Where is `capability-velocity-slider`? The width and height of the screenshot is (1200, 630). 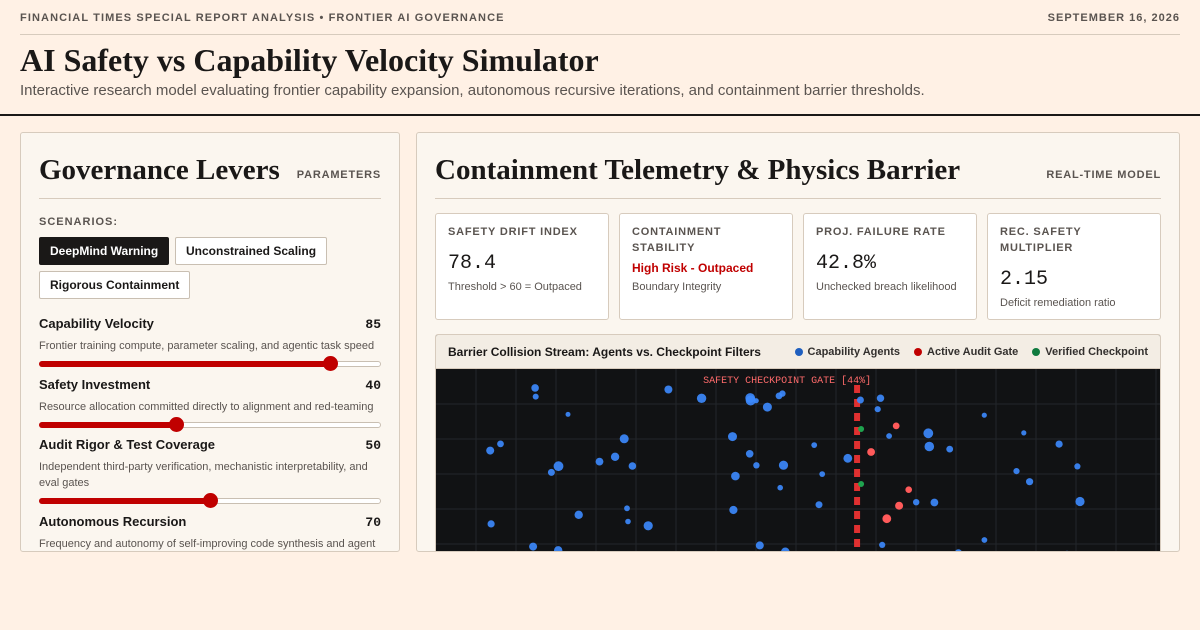 capability-velocity-slider is located at coordinates (210, 363).